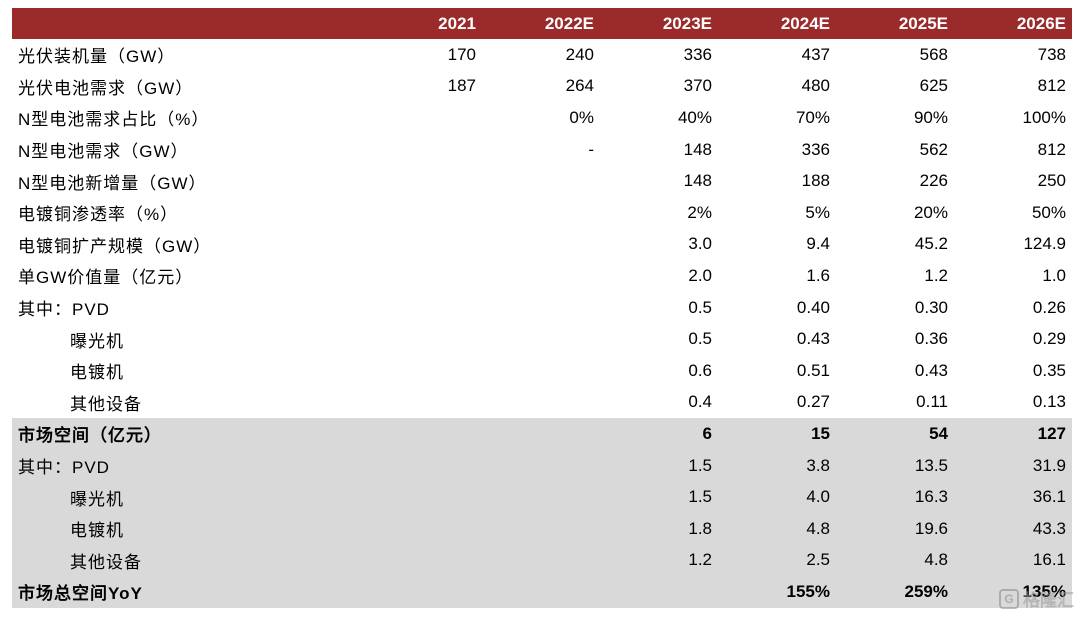  What do you see at coordinates (700, 402) in the screenshot?
I see `table-cell: 0.4` at bounding box center [700, 402].